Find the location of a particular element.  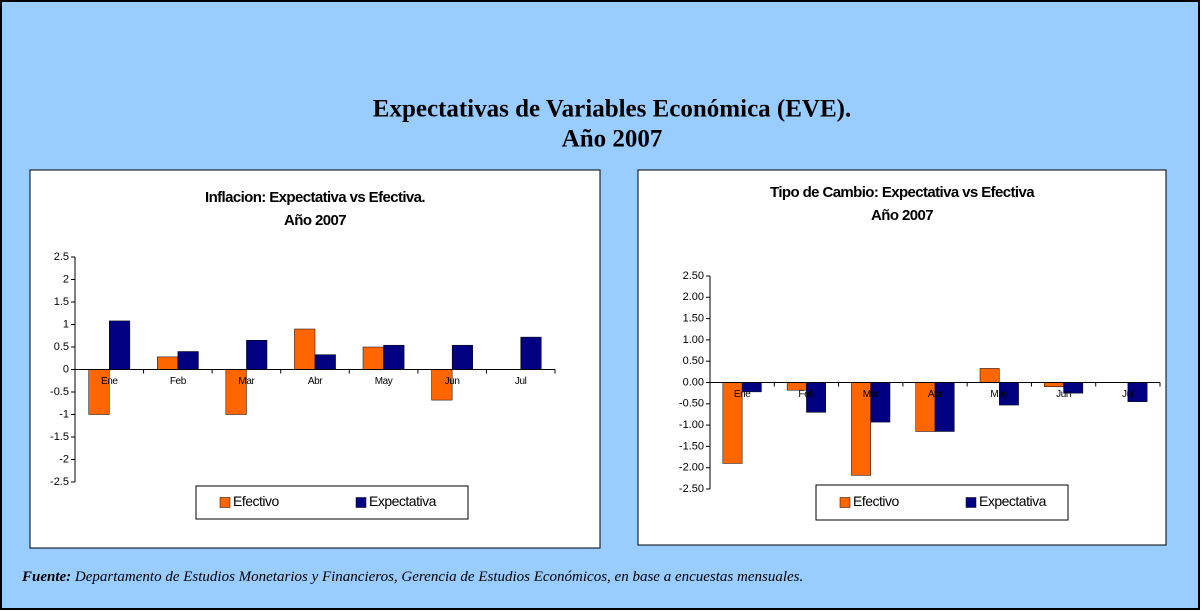

y-tick-label: -2.00 is located at coordinates (691, 468).